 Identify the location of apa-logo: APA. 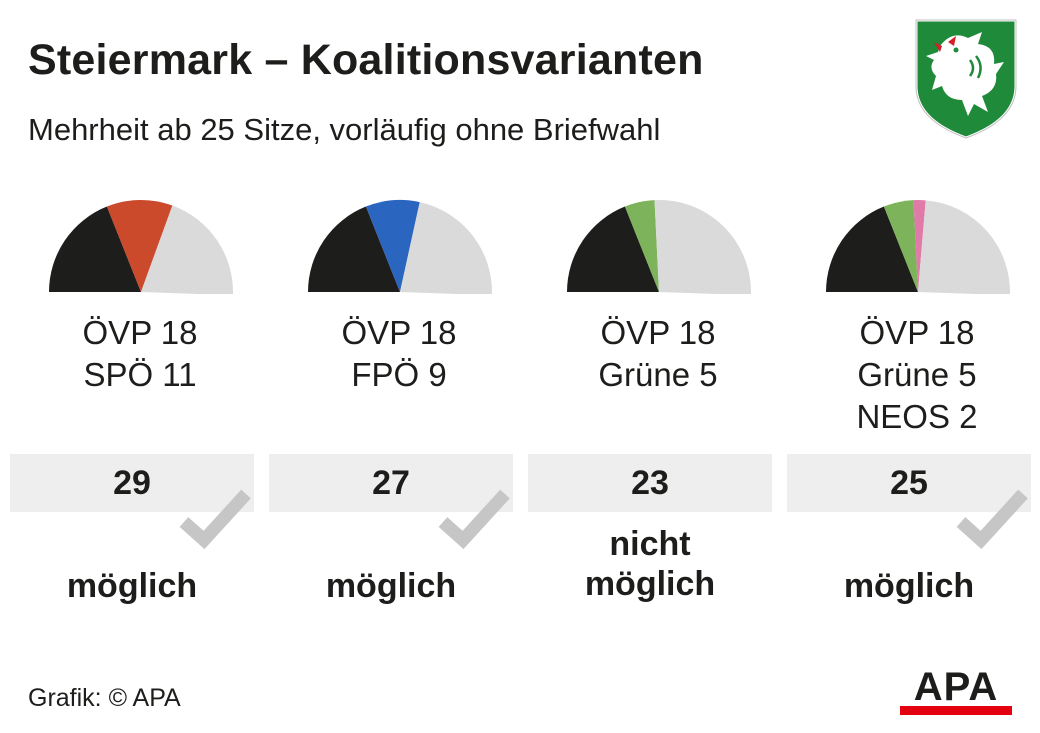
(956, 691).